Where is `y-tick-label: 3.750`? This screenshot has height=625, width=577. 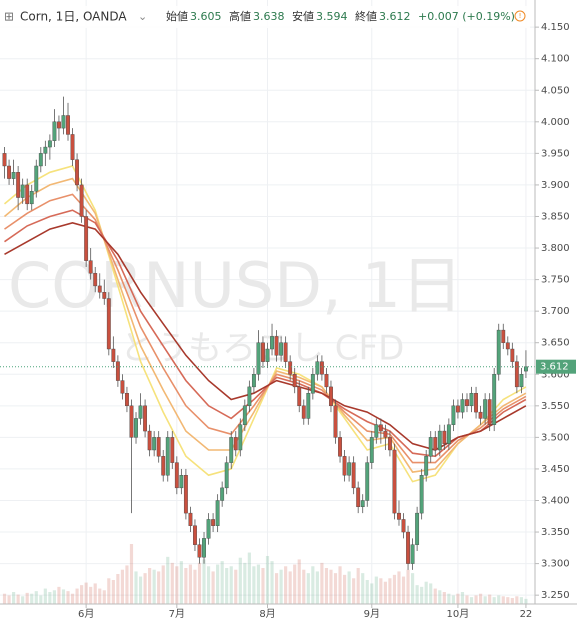
y-tick-label: 3.750 is located at coordinates (555, 280).